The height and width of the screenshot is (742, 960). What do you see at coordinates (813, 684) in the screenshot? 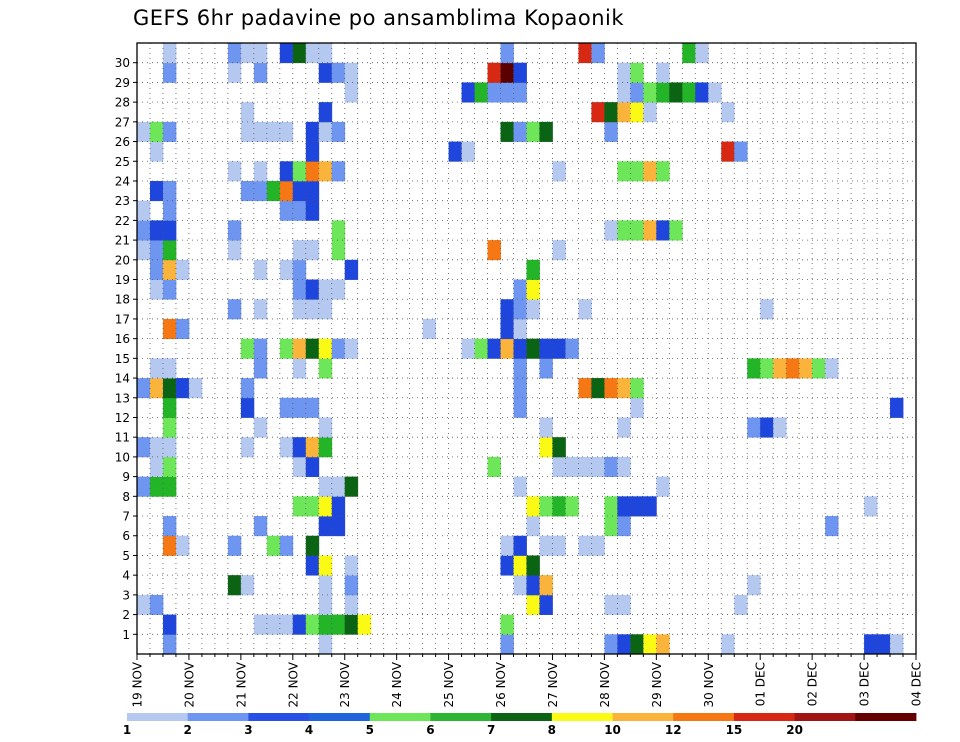
I see `x-tick-label: 02 DEC` at bounding box center [813, 684].